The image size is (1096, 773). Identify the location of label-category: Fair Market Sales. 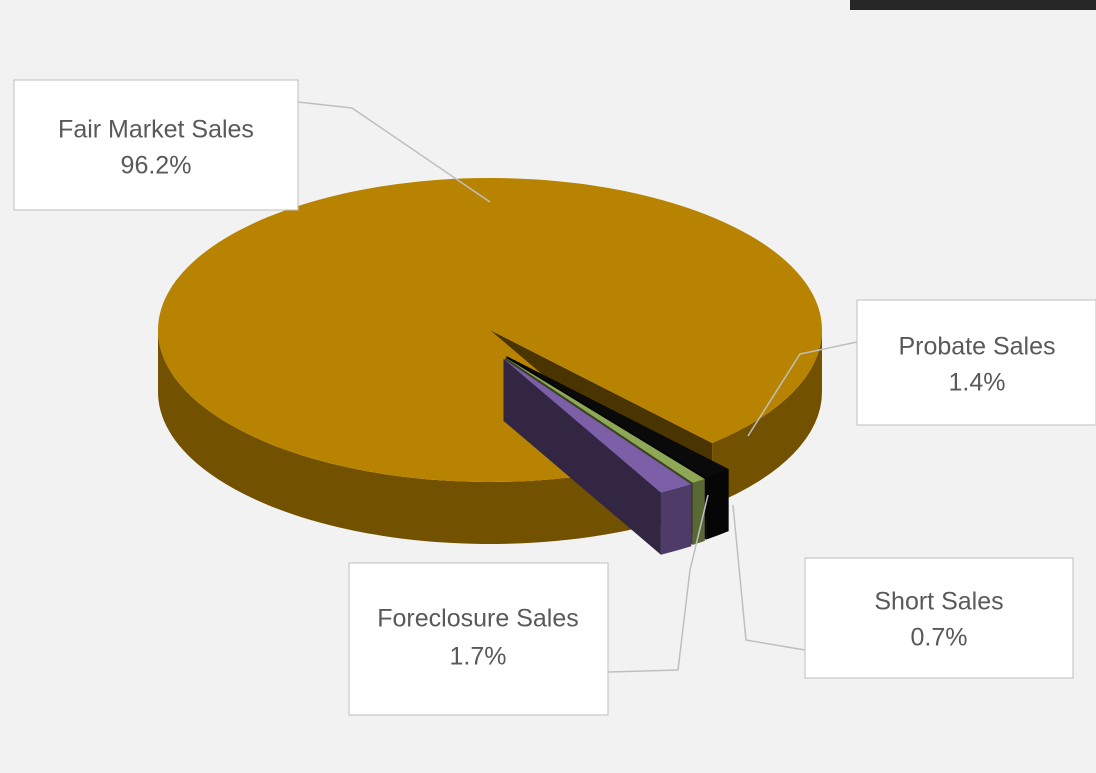
(156, 130).